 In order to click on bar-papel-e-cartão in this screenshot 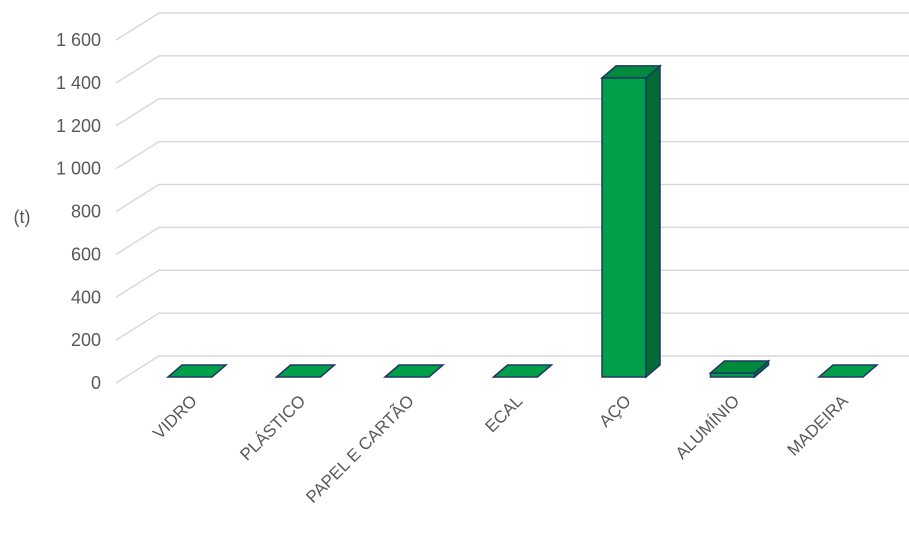, I will do `click(414, 371)`.